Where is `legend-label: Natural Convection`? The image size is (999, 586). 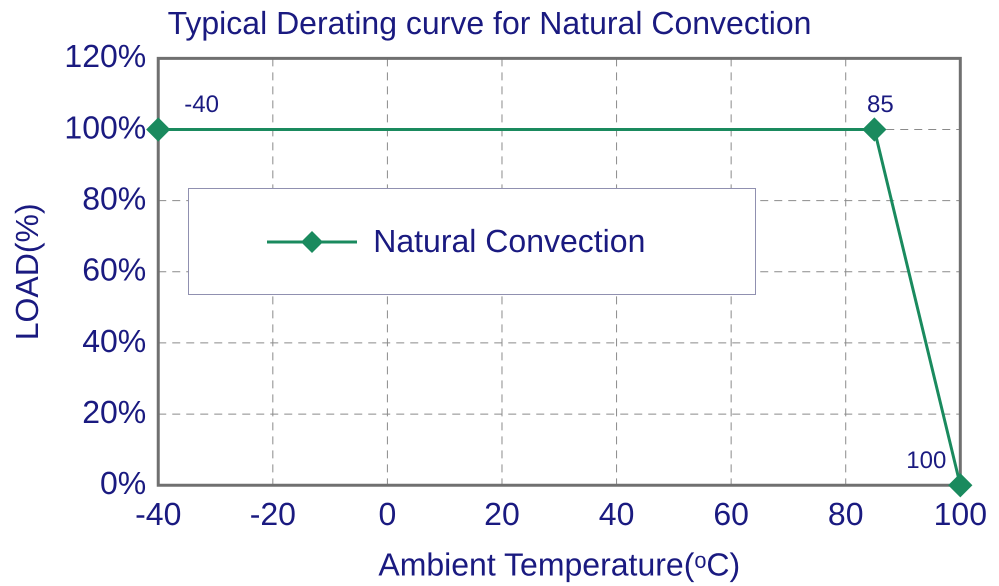 legend-label: Natural Convection is located at coordinates (509, 241).